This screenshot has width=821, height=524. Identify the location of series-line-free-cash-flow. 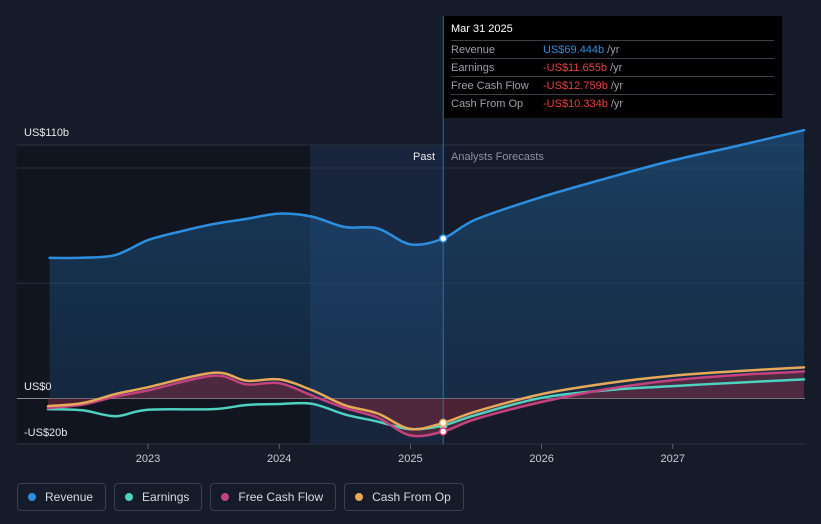
(426, 404).